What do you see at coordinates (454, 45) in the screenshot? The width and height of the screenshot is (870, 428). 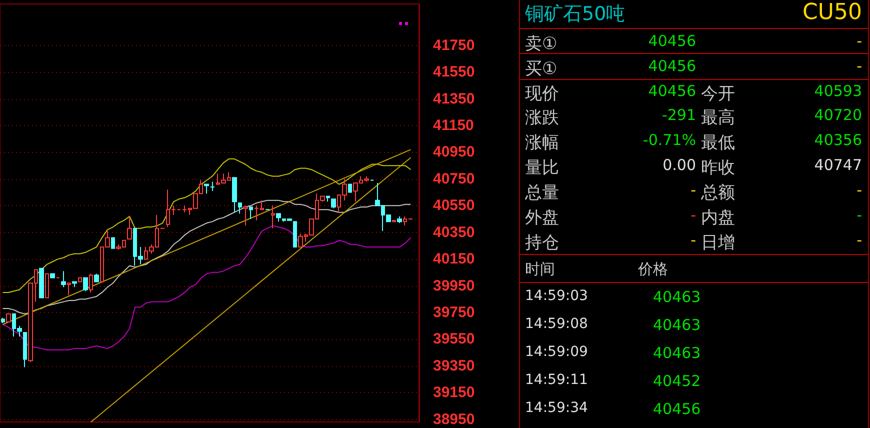 I see `y-tick-label: 41750` at bounding box center [454, 45].